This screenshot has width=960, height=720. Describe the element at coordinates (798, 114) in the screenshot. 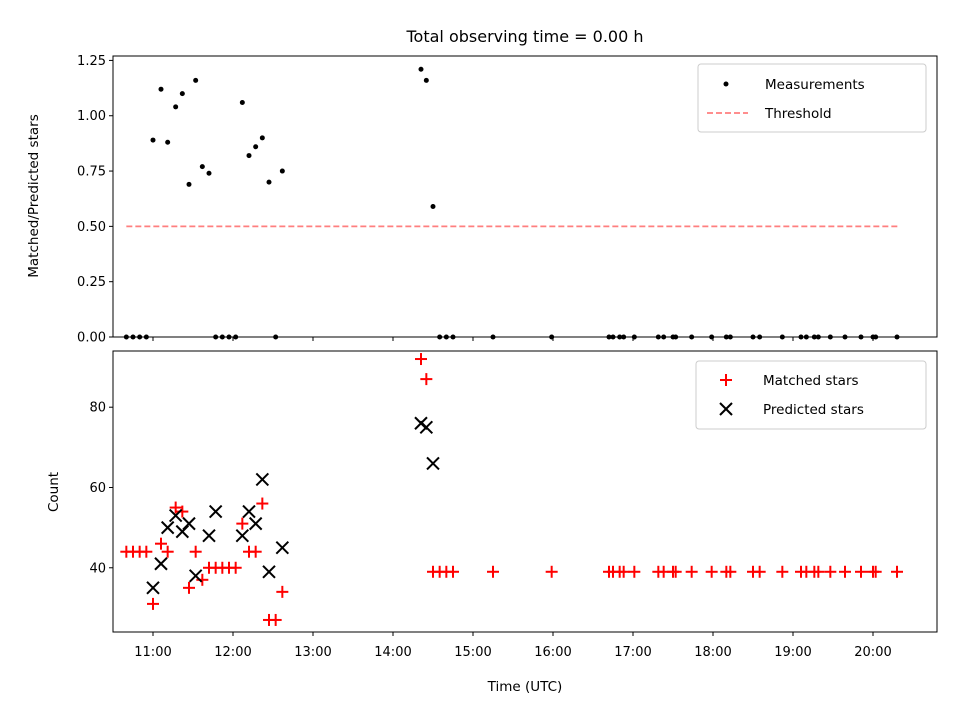

I see `legend-threshold-label: Threshold` at that location.